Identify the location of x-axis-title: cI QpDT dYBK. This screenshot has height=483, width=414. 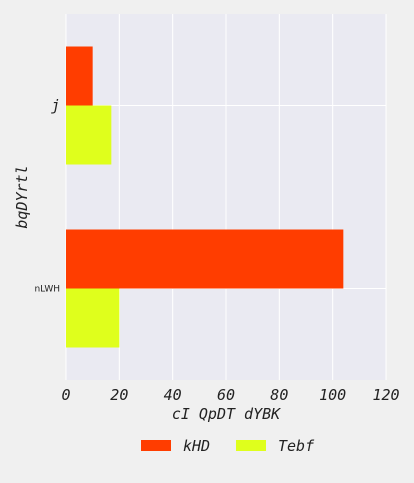
(226, 414).